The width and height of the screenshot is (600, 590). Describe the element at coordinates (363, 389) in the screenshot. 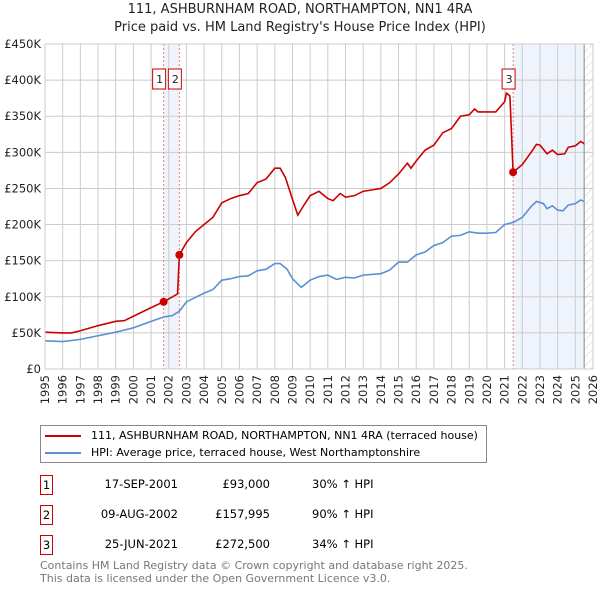

I see `x-tick-label: 2013` at that location.